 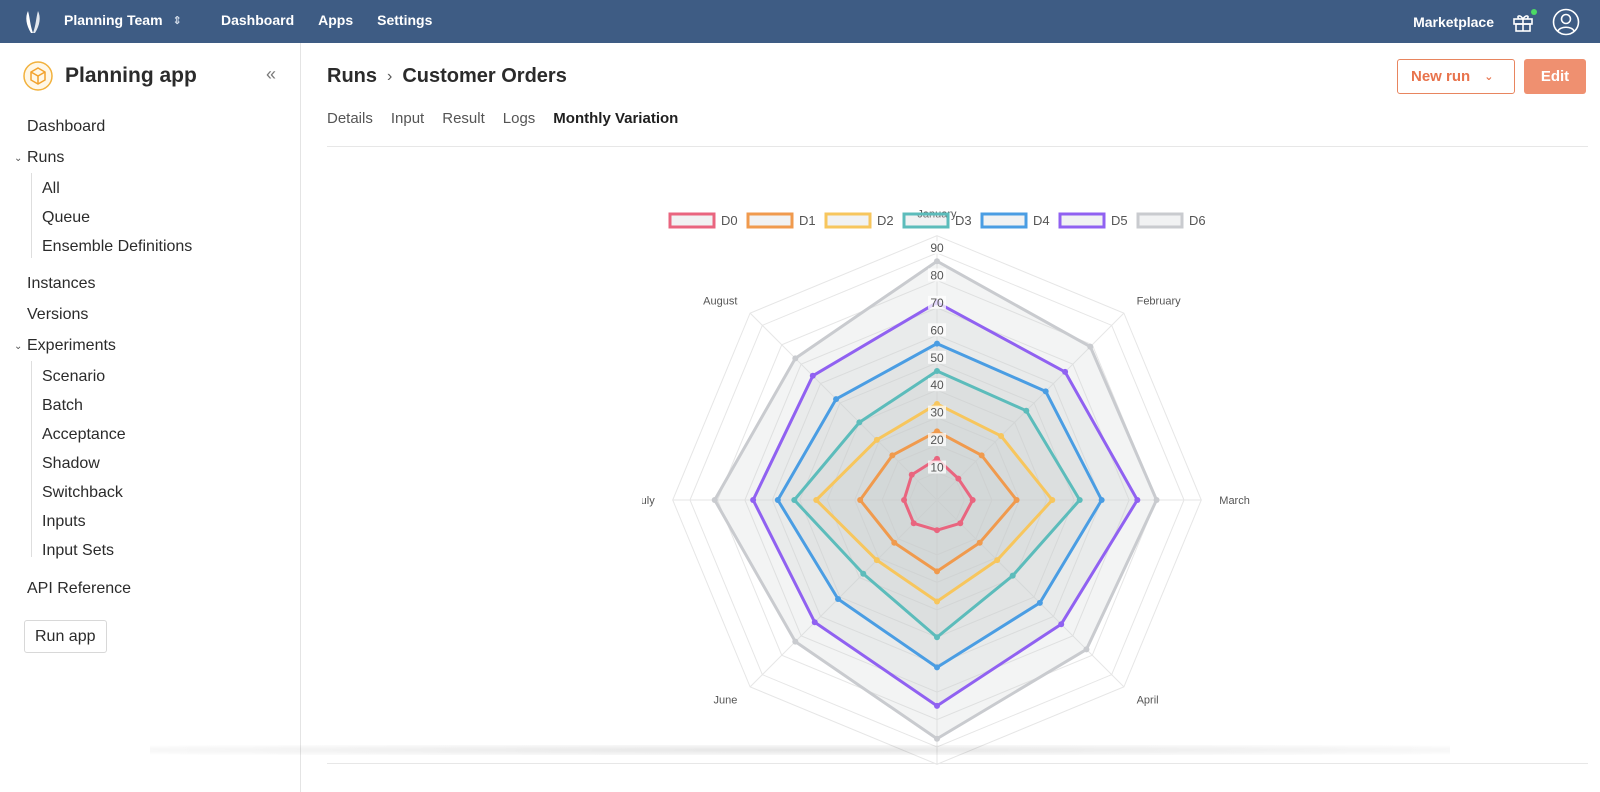 What do you see at coordinates (405, 20) in the screenshot?
I see `topnav-settings: Settings` at bounding box center [405, 20].